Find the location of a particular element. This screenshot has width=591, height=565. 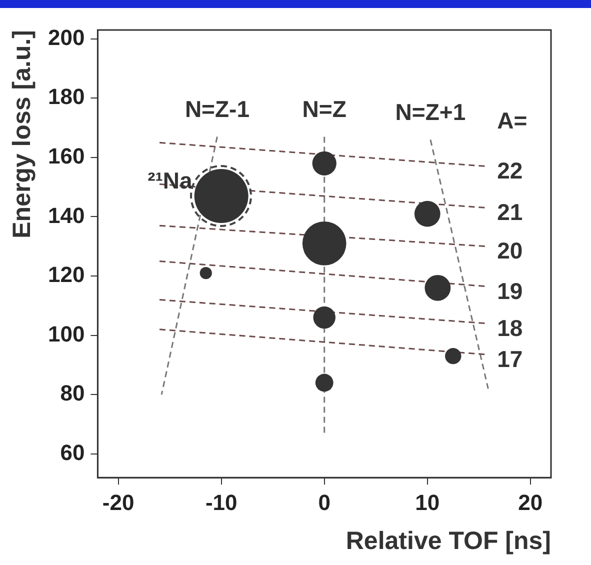

annotation: N=Z-1 is located at coordinates (217, 109).